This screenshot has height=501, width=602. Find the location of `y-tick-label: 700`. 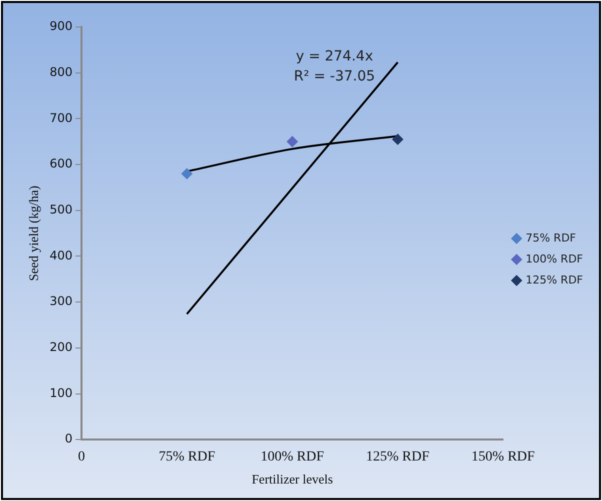

y-tick-label: 700 is located at coordinates (61, 117).